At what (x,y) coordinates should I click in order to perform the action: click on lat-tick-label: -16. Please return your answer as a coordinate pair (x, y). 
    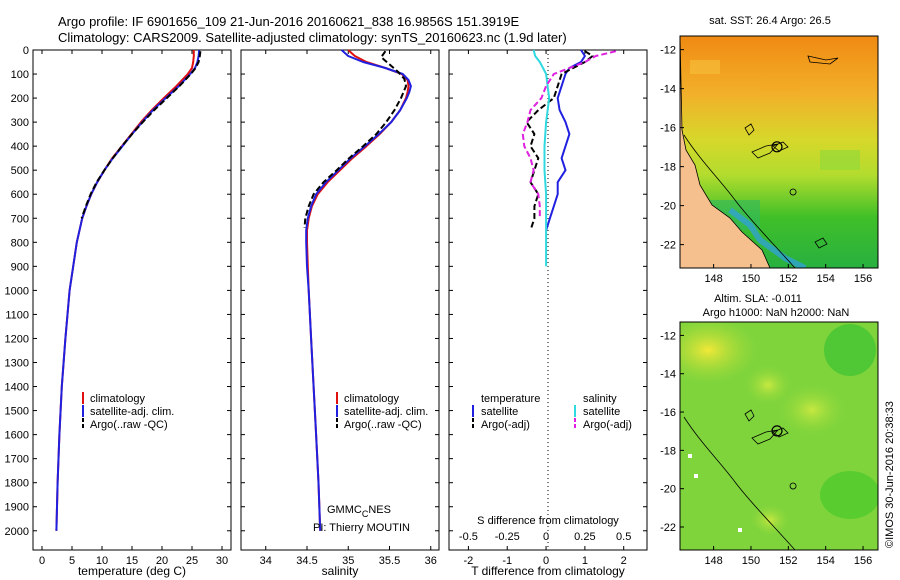
    Looking at the image, I should click on (668, 413).